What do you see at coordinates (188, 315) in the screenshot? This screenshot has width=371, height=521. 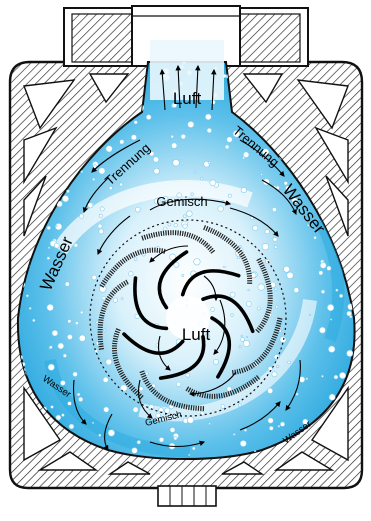 I see `impeller-vanes` at bounding box center [188, 315].